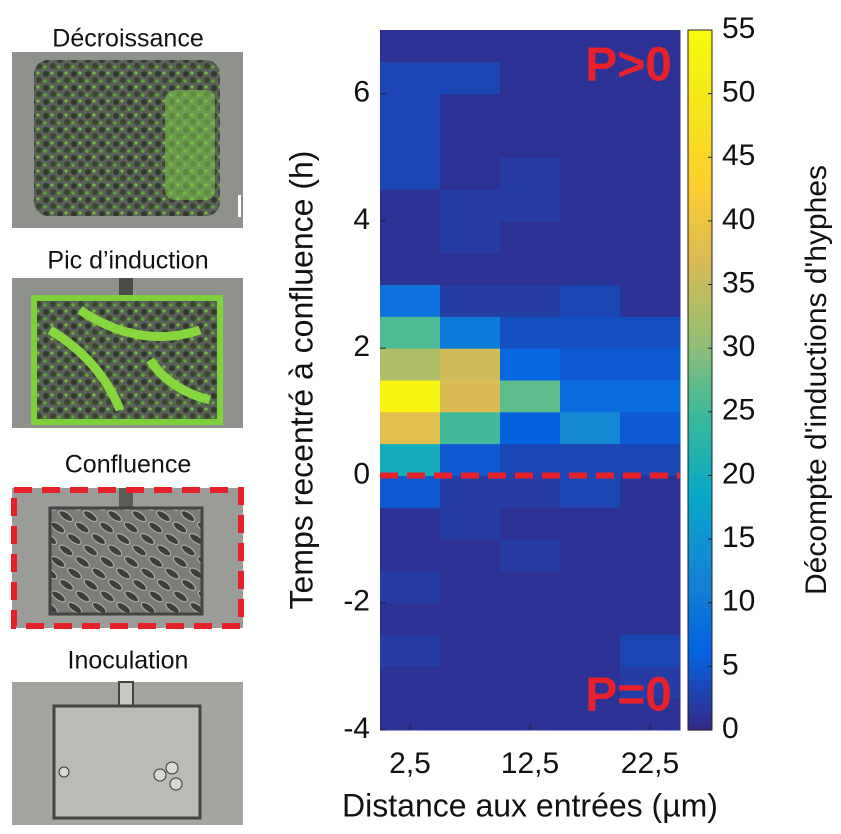 The image size is (841, 834). Describe the element at coordinates (530, 763) in the screenshot. I see `x-tick-label: 12,5` at that location.